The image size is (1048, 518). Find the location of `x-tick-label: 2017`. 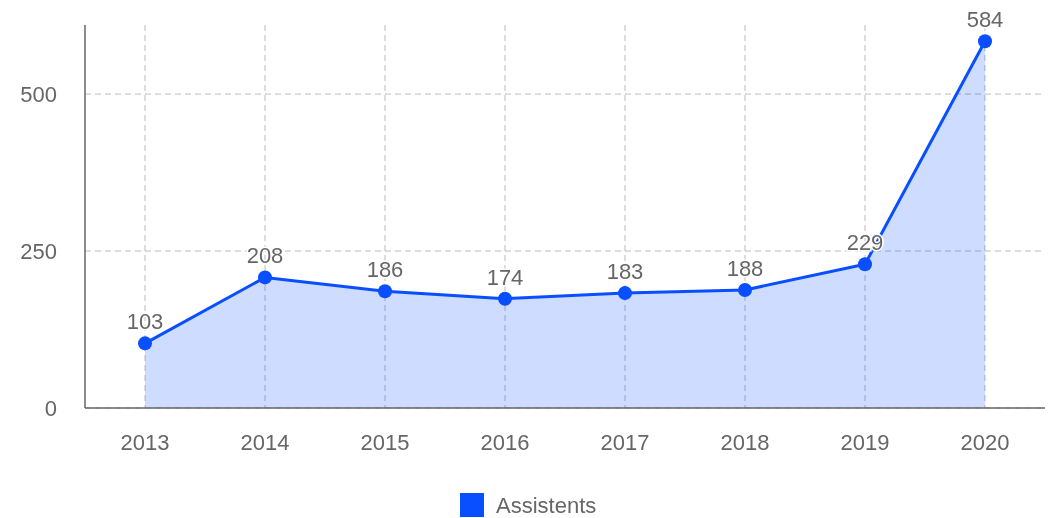

x-tick-label: 2017 is located at coordinates (625, 442).